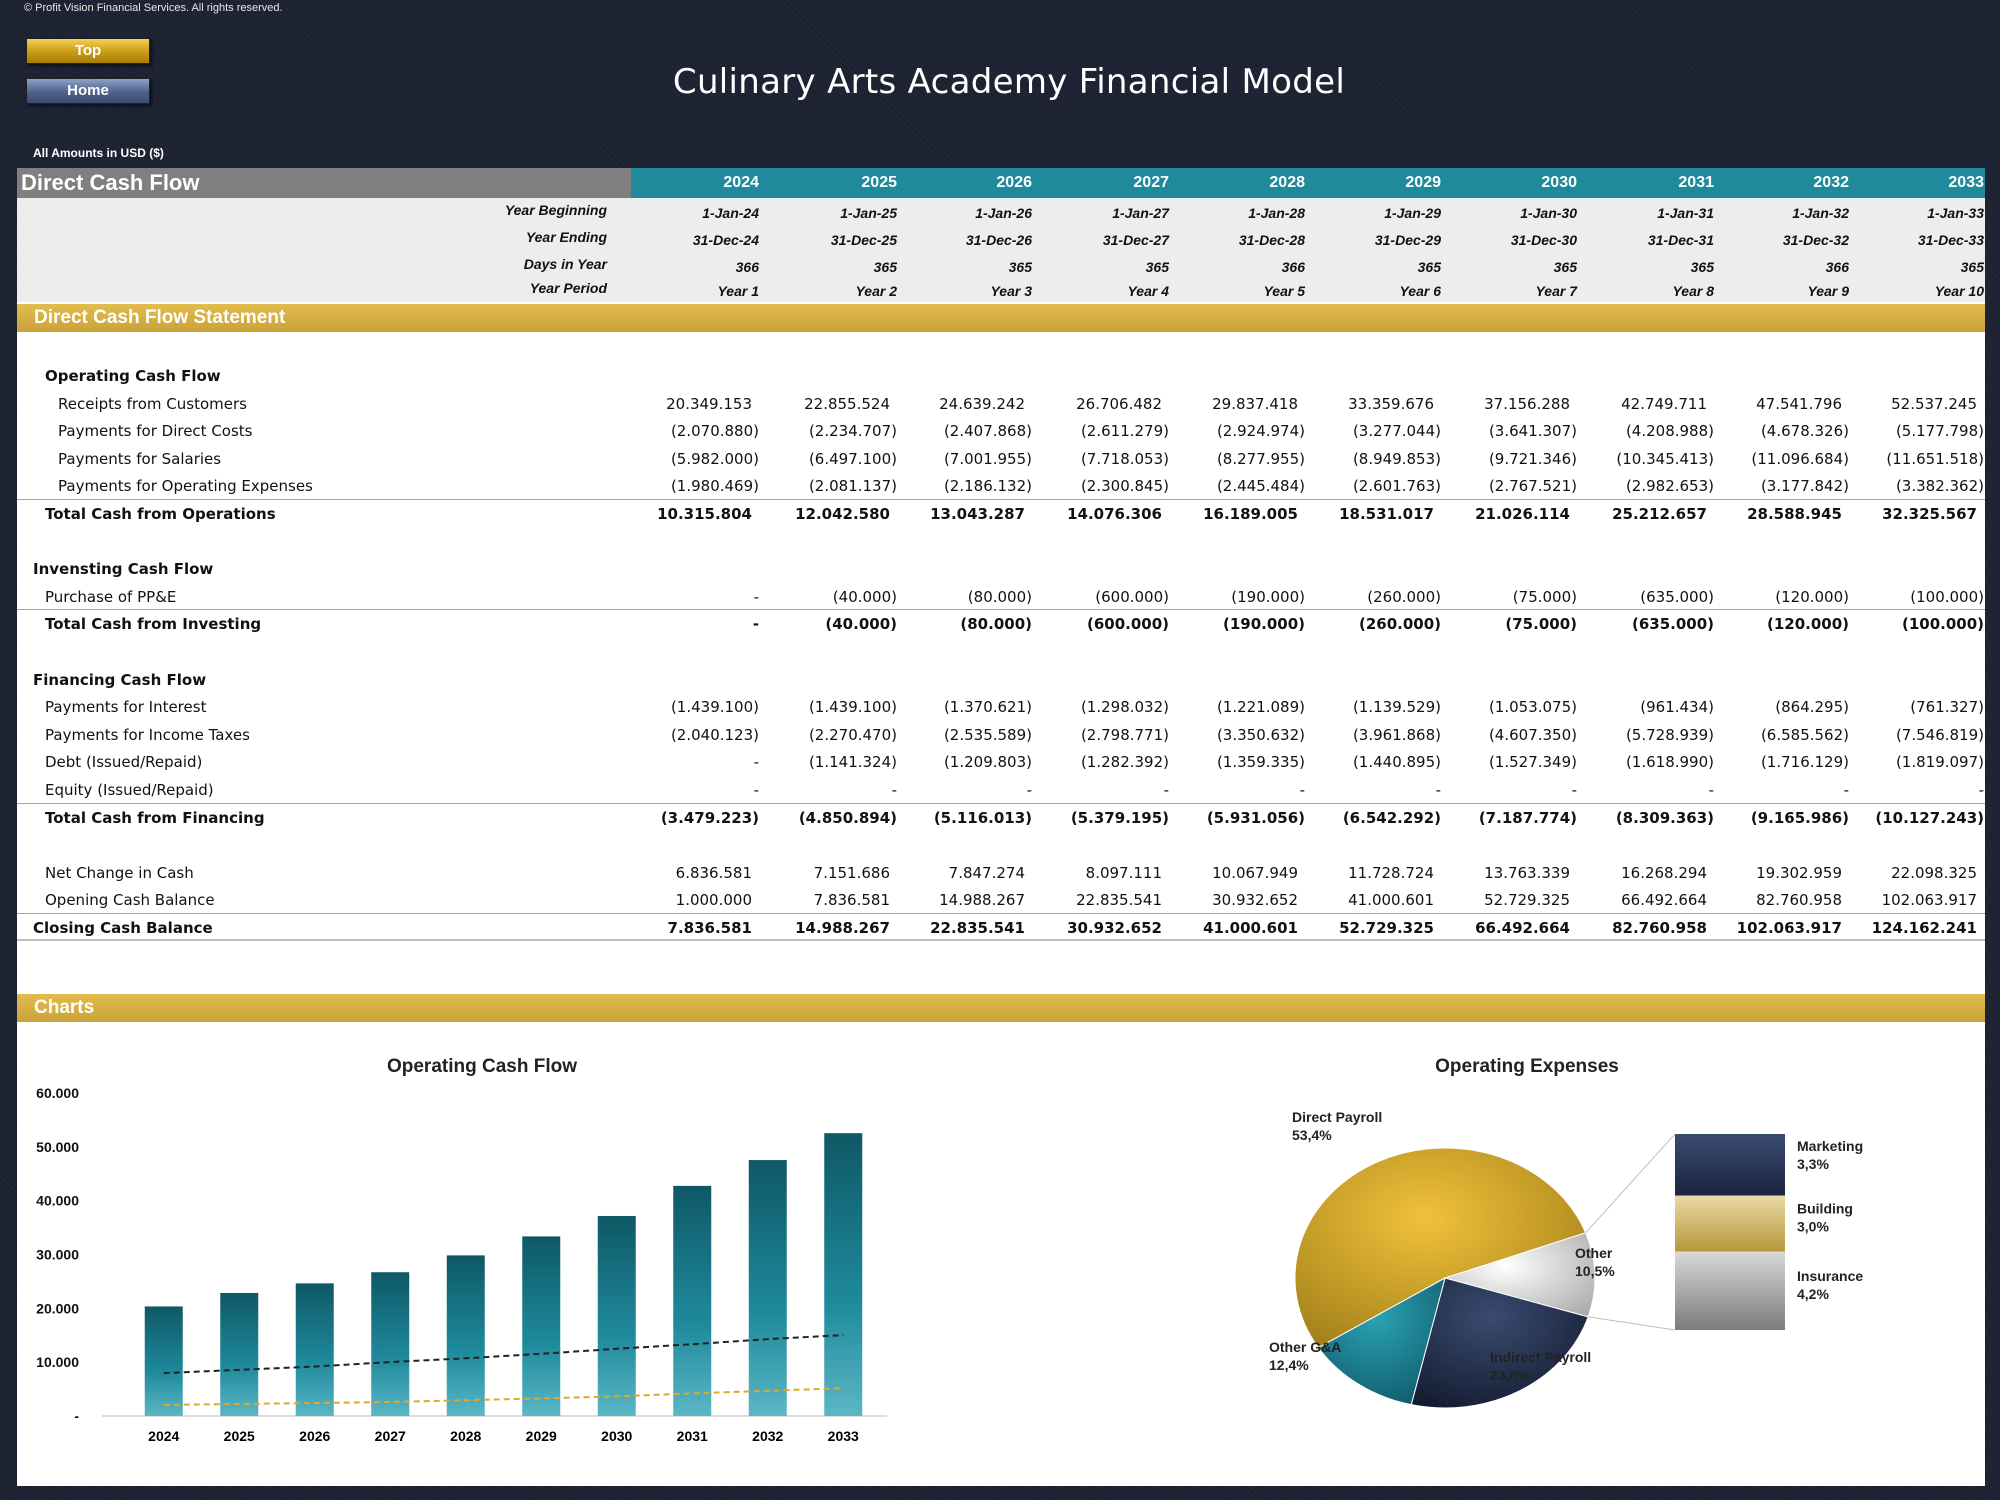  Describe the element at coordinates (1813, 1164) in the screenshot. I see `breakdown-percent-label: 3,3%` at that location.